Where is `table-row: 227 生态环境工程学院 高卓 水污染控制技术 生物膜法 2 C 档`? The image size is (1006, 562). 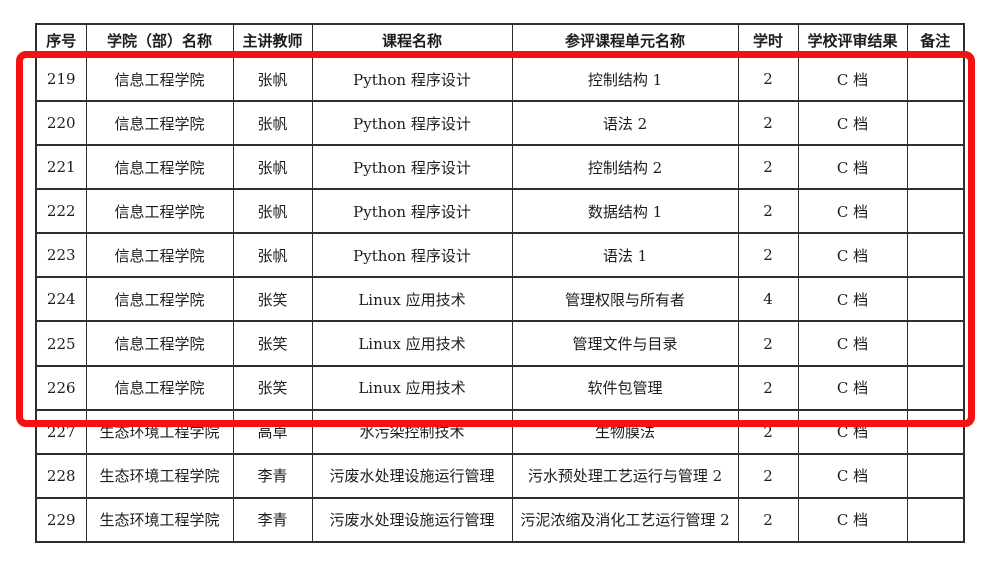
table-row: 227 生态环境工程学院 高卓 水污染控制技术 生物膜法 2 C 档 is located at coordinates (500, 431).